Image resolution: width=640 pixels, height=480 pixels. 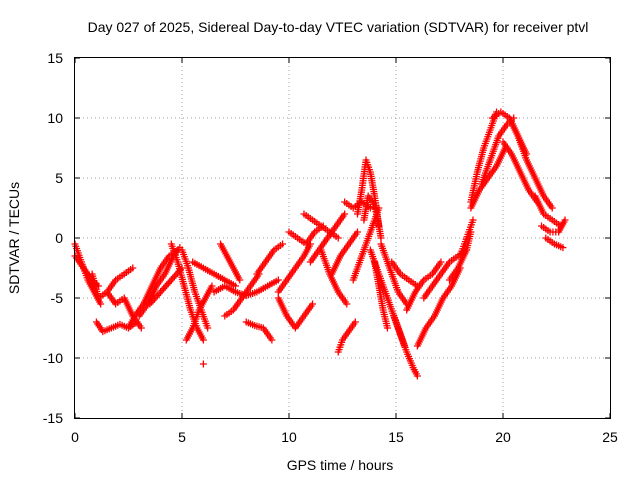 I want to click on y-tick-label: 5, so click(x=59, y=178).